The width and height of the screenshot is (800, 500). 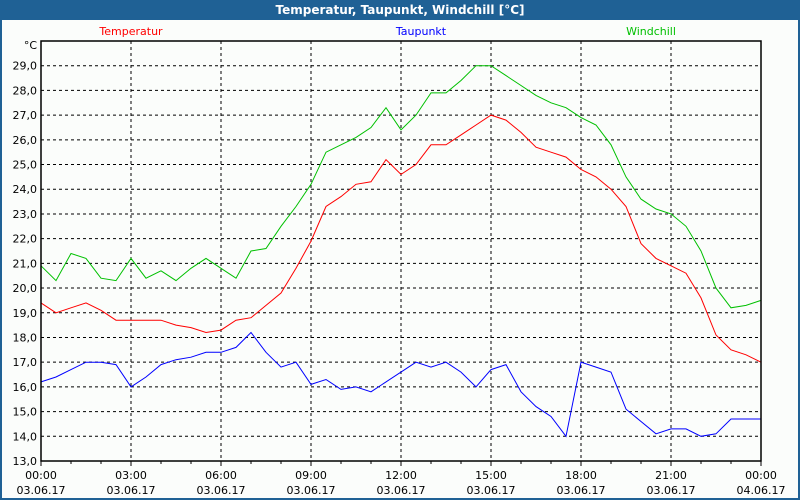 What do you see at coordinates (25, 313) in the screenshot?
I see `y-tick-label: 19,0` at bounding box center [25, 313].